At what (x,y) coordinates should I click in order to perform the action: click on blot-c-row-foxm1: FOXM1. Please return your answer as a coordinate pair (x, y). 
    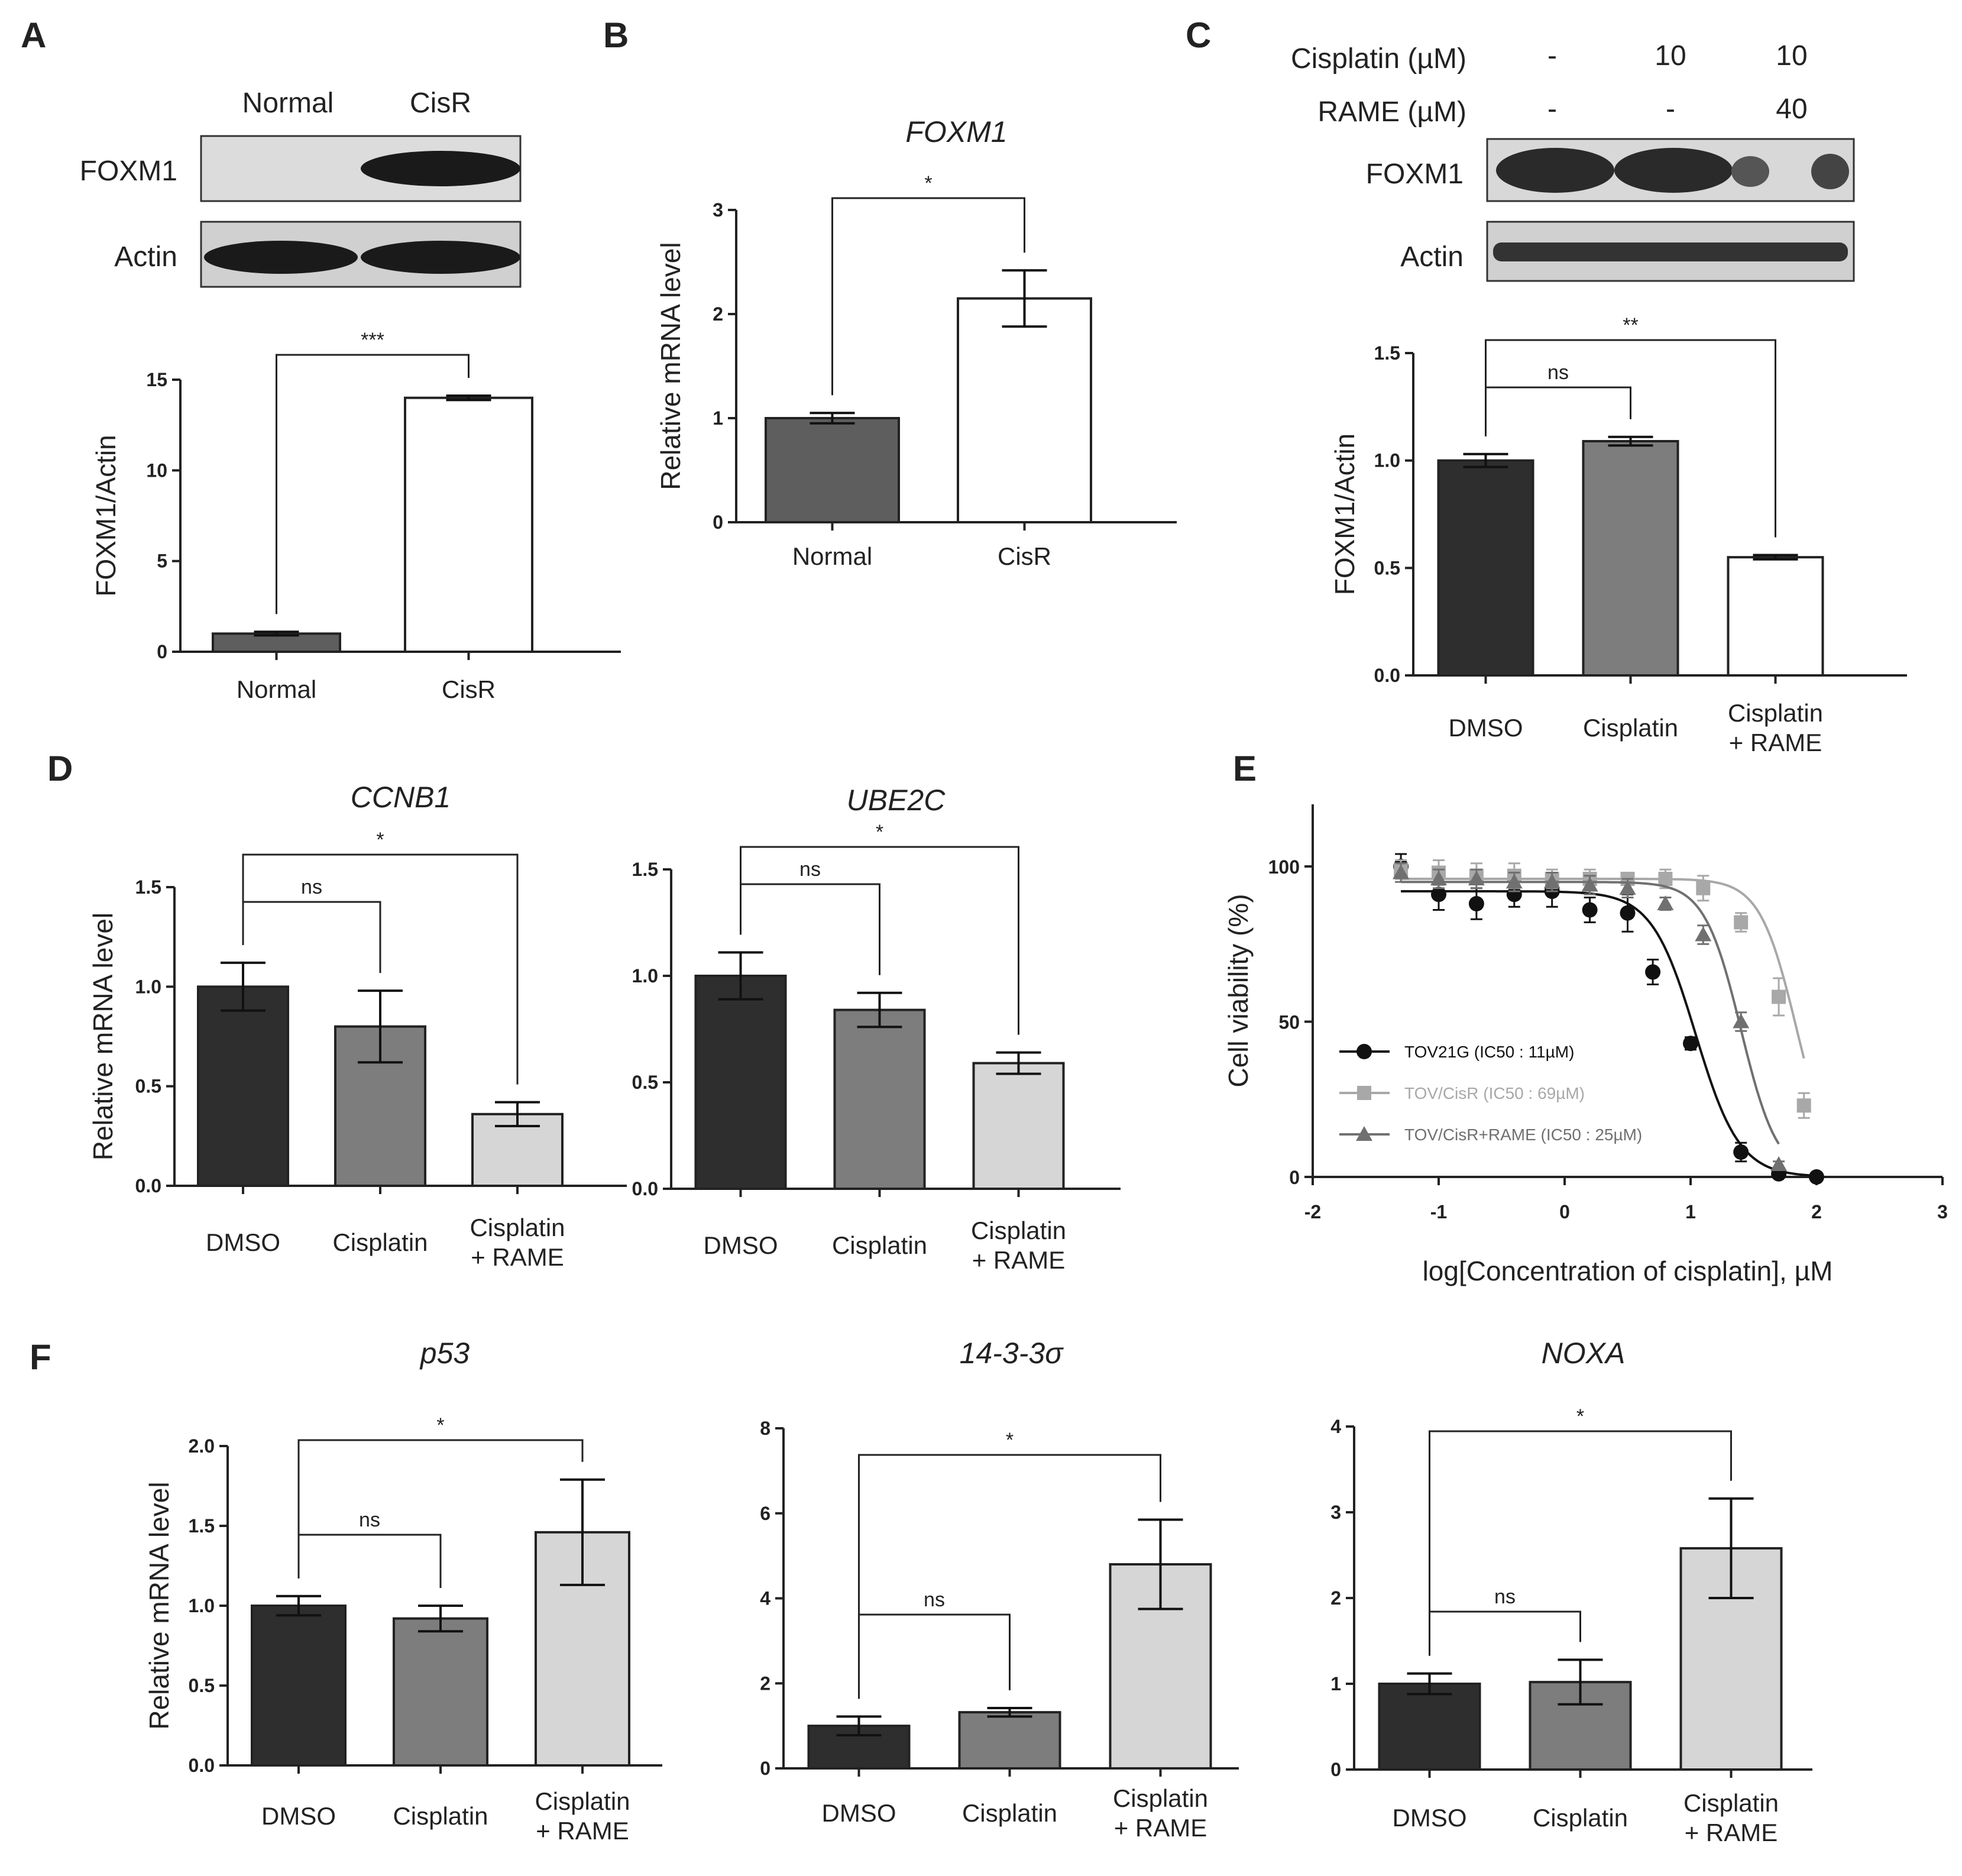
    Looking at the image, I should click on (1415, 174).